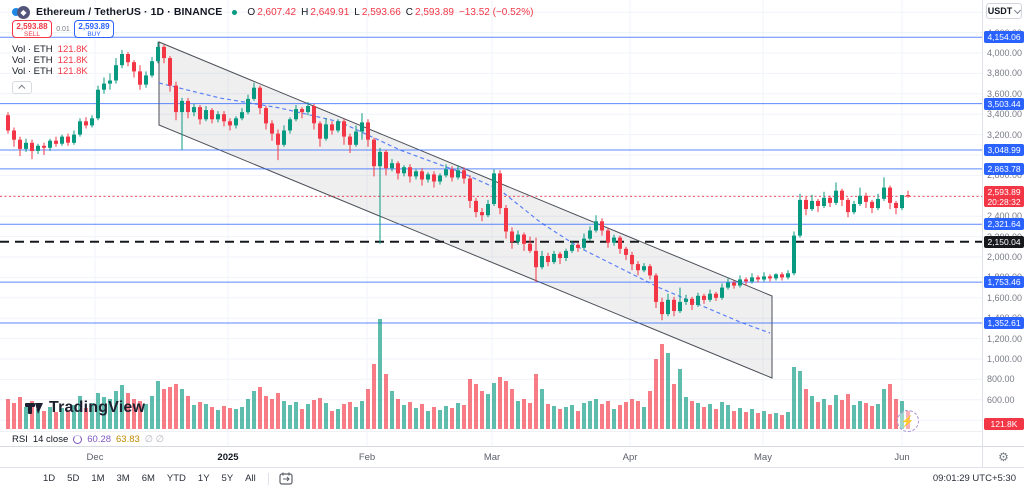 This screenshot has height=489, width=1024. What do you see at coordinates (1005, 94) in the screenshot?
I see `price-tick: 3,600.00` at bounding box center [1005, 94].